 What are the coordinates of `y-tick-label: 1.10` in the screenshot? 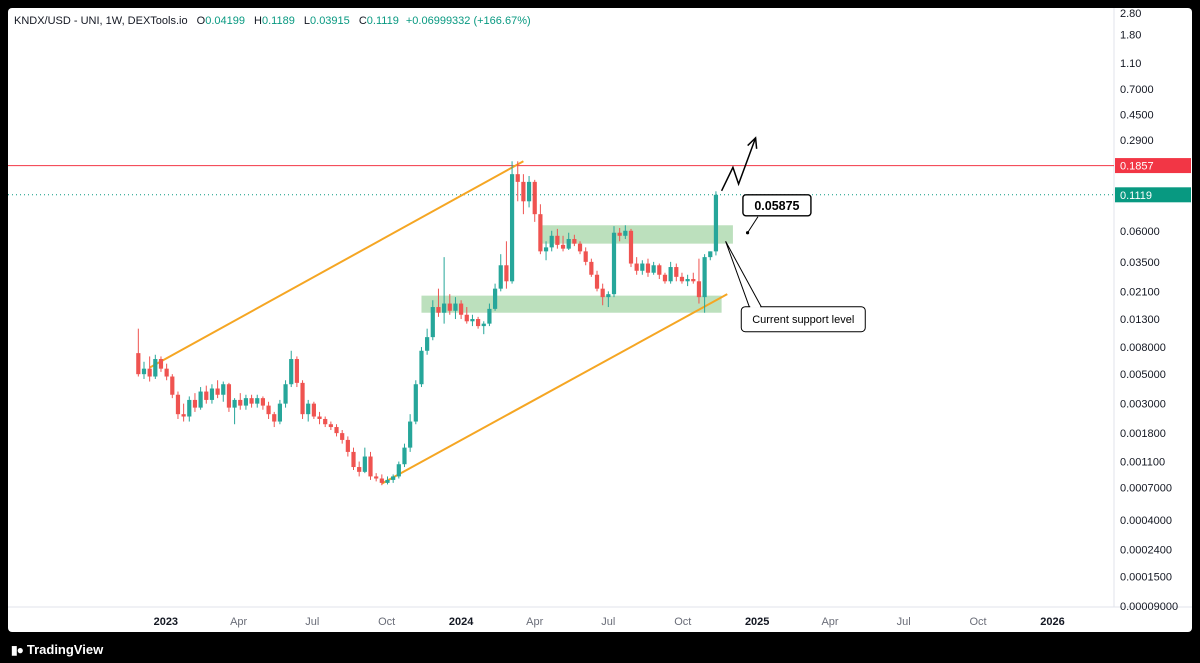 It's located at (1130, 64).